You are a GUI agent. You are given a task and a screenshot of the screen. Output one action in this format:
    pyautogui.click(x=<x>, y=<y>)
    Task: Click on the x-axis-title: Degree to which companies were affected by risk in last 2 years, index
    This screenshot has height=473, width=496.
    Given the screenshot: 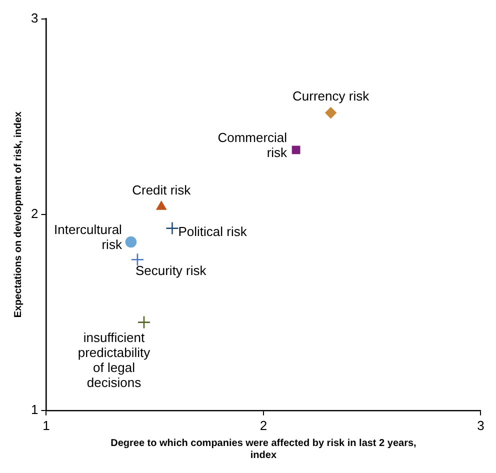 What is the action you would take?
    pyautogui.click(x=263, y=449)
    